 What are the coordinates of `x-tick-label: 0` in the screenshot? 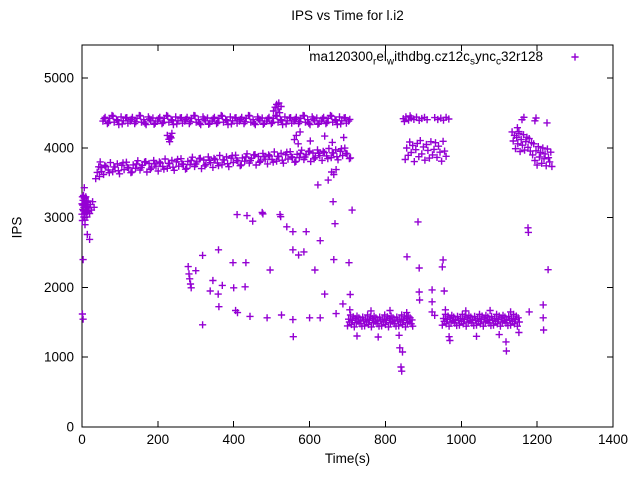 It's located at (82, 439).